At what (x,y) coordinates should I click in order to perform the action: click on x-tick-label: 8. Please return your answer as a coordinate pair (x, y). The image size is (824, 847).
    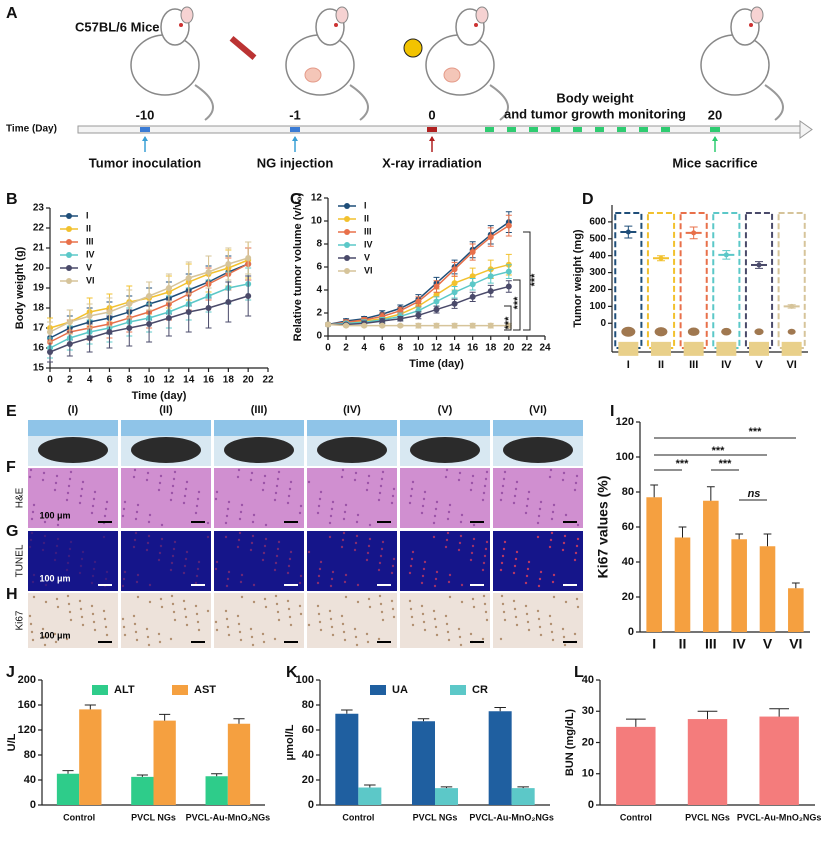
    Looking at the image, I should click on (129, 380).